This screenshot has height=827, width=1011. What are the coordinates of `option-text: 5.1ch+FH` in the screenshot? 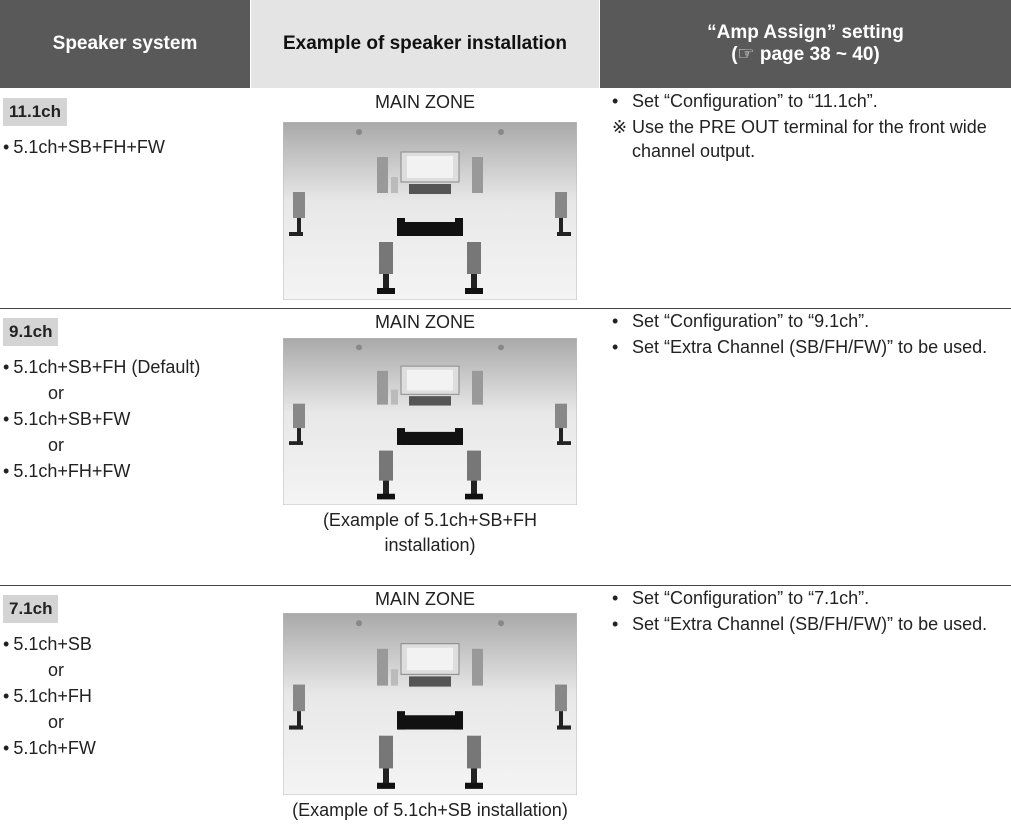 It's located at (52, 696).